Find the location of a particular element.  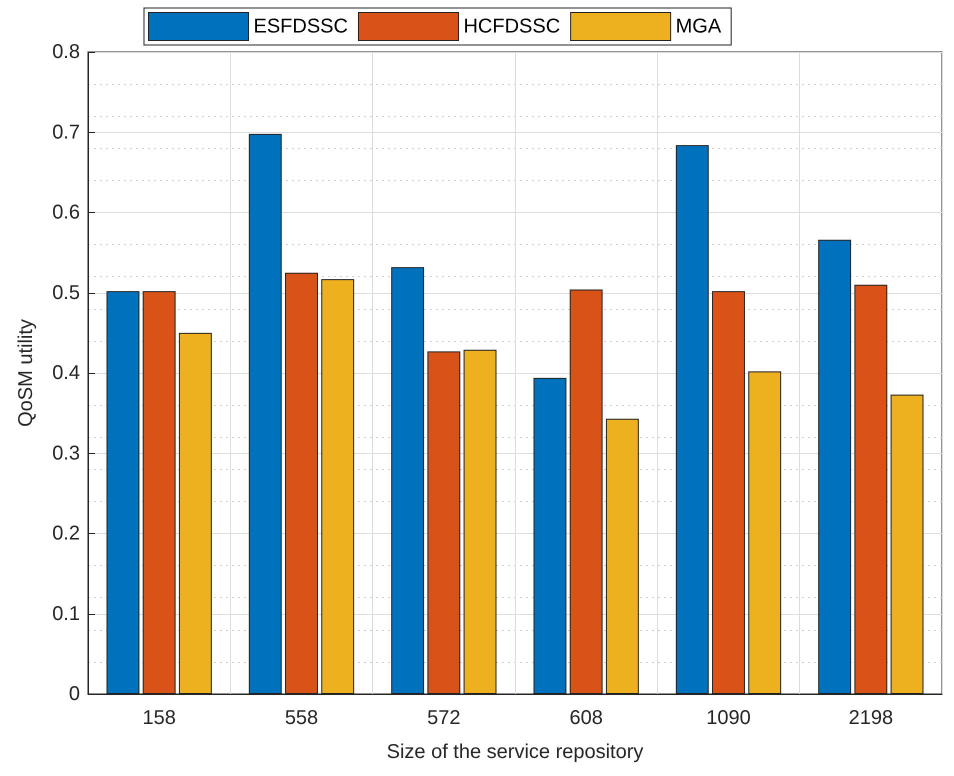

y-tick-label: 0.8 is located at coordinates (66, 52).